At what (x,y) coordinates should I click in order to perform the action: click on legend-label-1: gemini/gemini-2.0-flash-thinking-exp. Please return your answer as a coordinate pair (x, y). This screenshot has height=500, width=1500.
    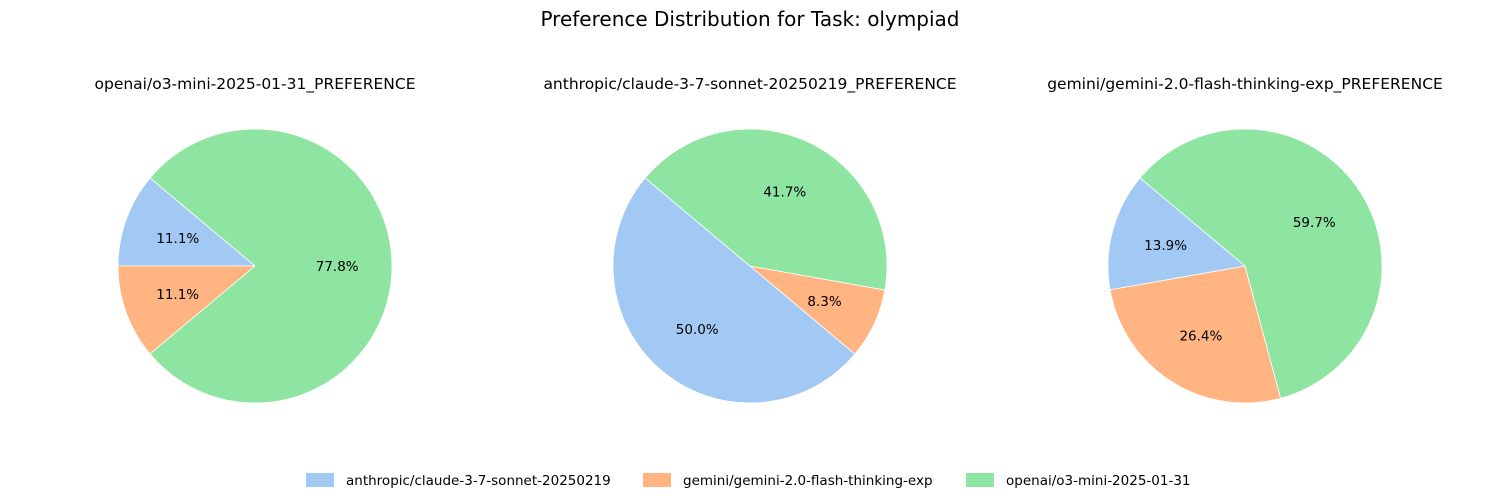
    Looking at the image, I should click on (808, 481).